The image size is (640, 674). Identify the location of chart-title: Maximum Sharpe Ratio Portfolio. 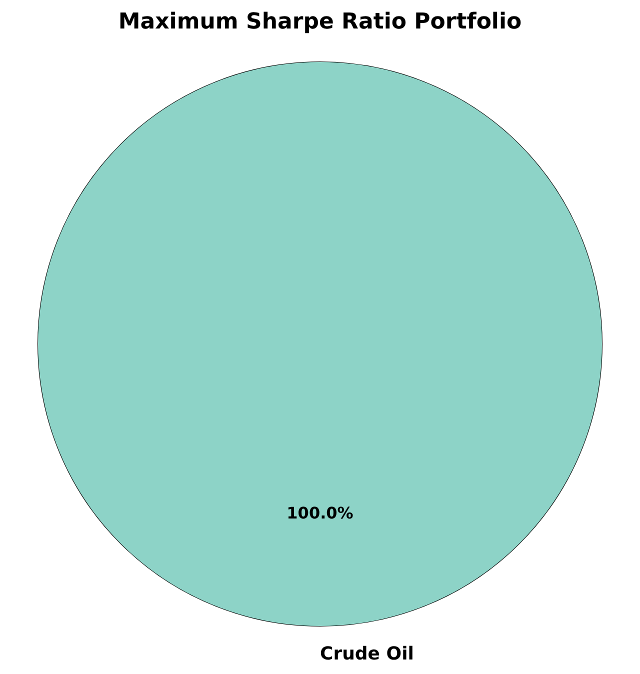
(320, 22).